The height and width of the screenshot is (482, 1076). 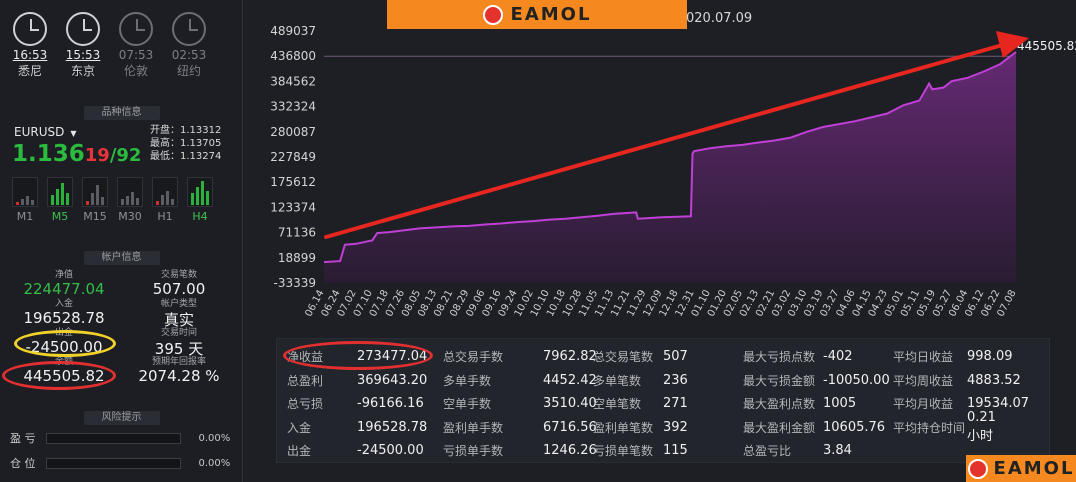 I want to click on stat-label: 多单手数, so click(x=467, y=380).